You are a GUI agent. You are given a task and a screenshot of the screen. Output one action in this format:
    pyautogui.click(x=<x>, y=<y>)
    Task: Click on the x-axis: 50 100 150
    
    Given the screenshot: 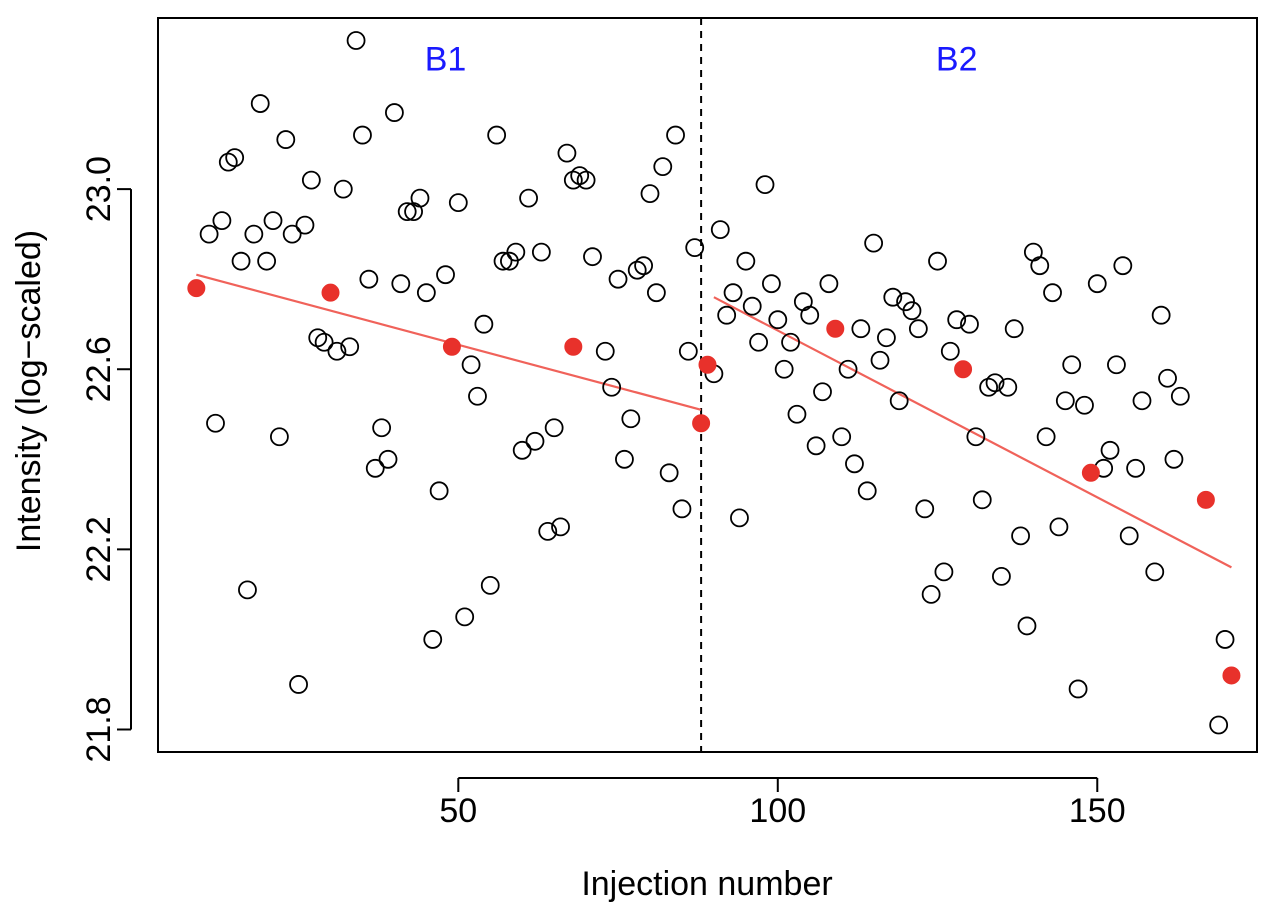 What is the action you would take?
    pyautogui.click(x=782, y=803)
    